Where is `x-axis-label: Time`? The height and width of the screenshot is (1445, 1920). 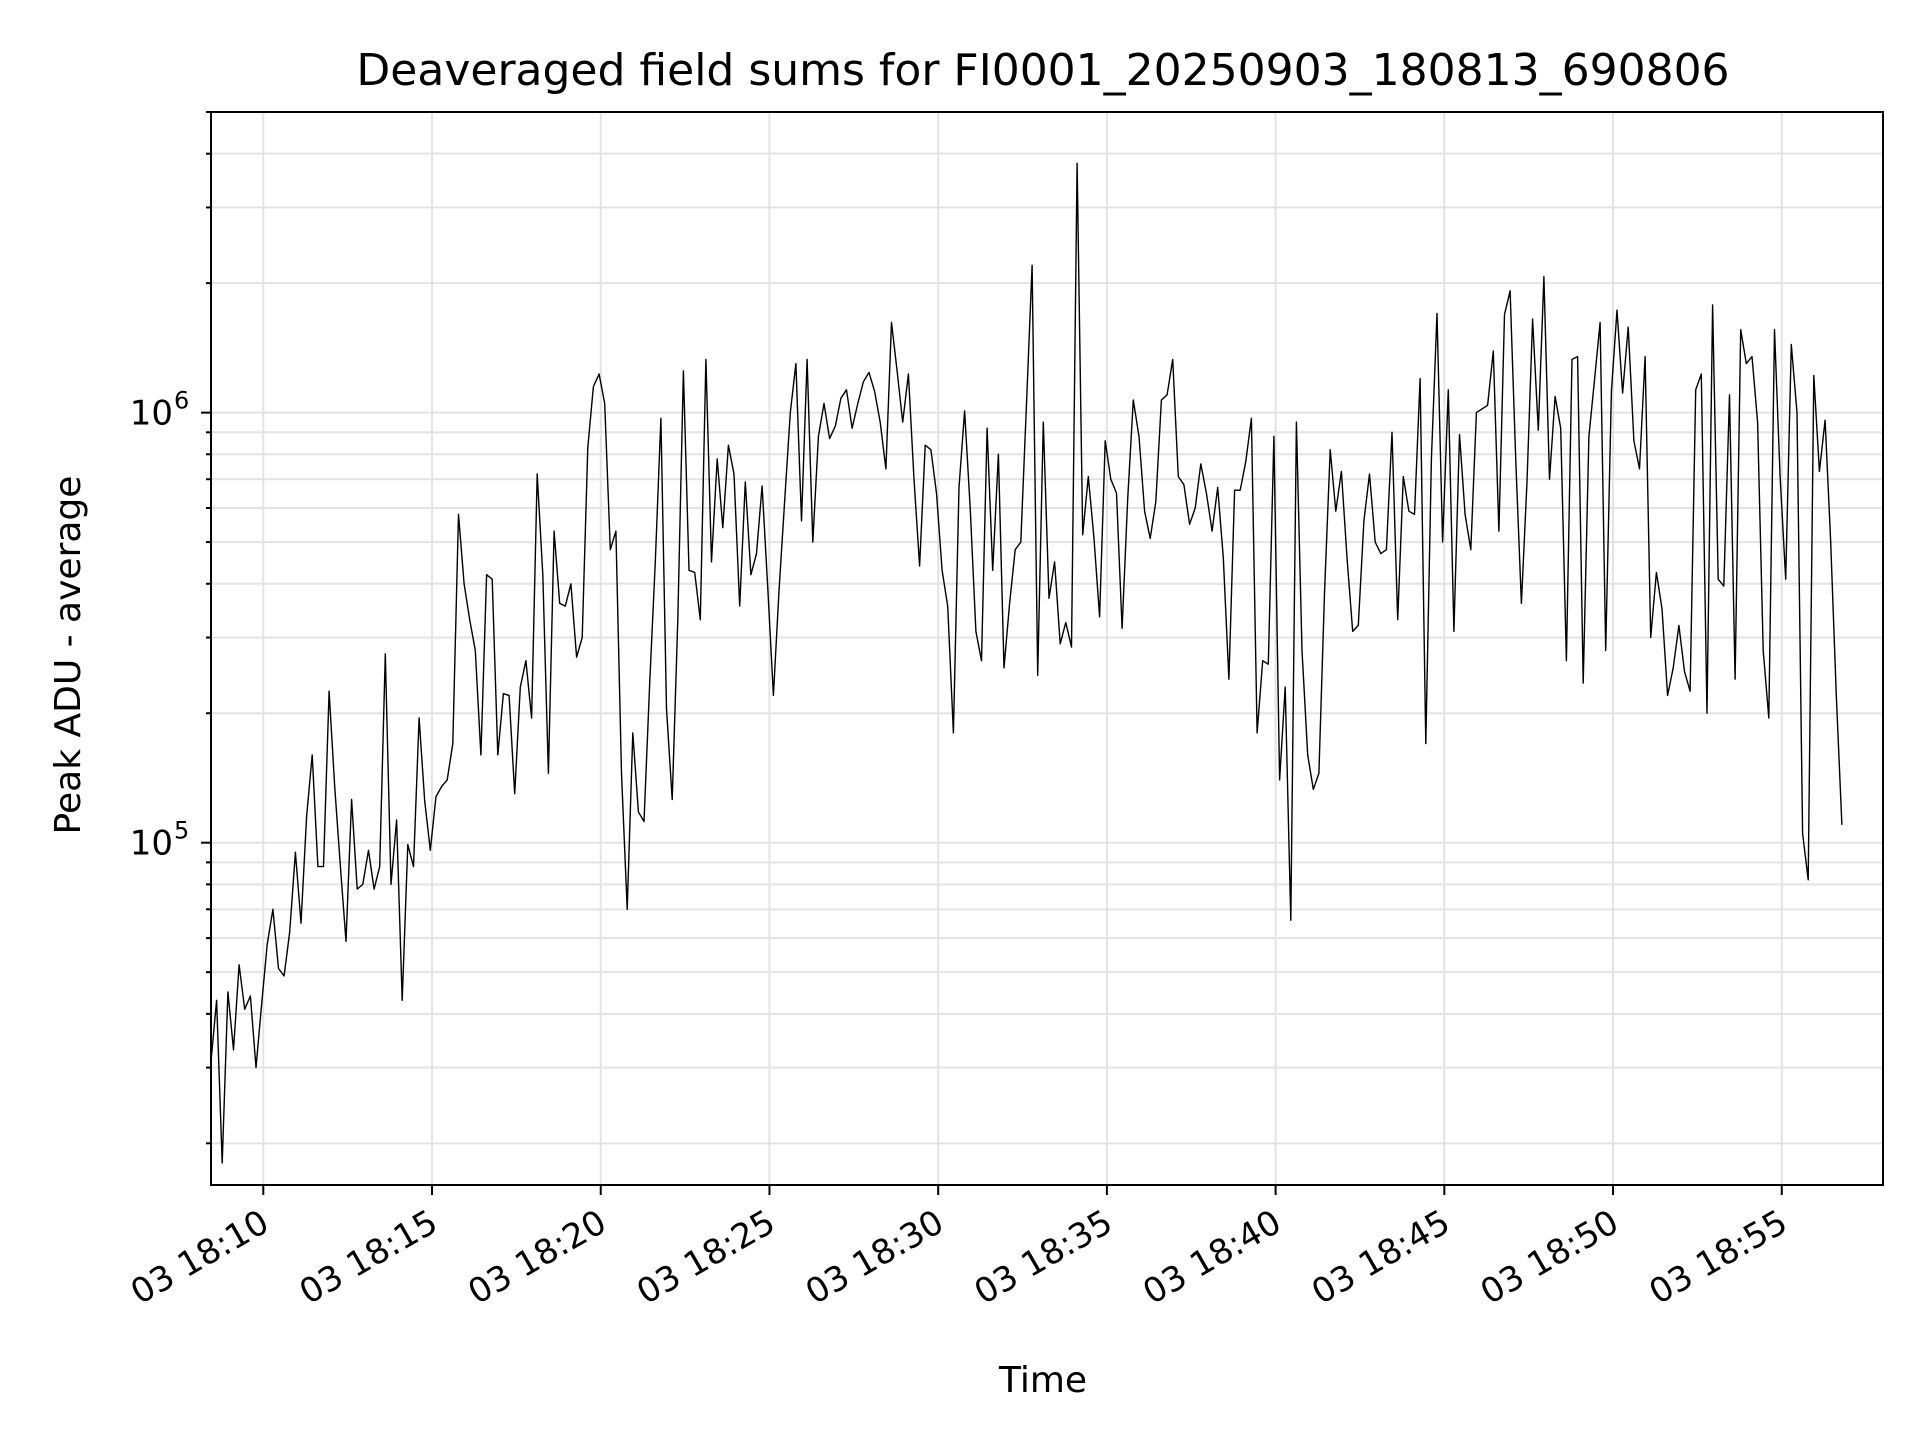 x-axis-label: Time is located at coordinates (1042, 1380).